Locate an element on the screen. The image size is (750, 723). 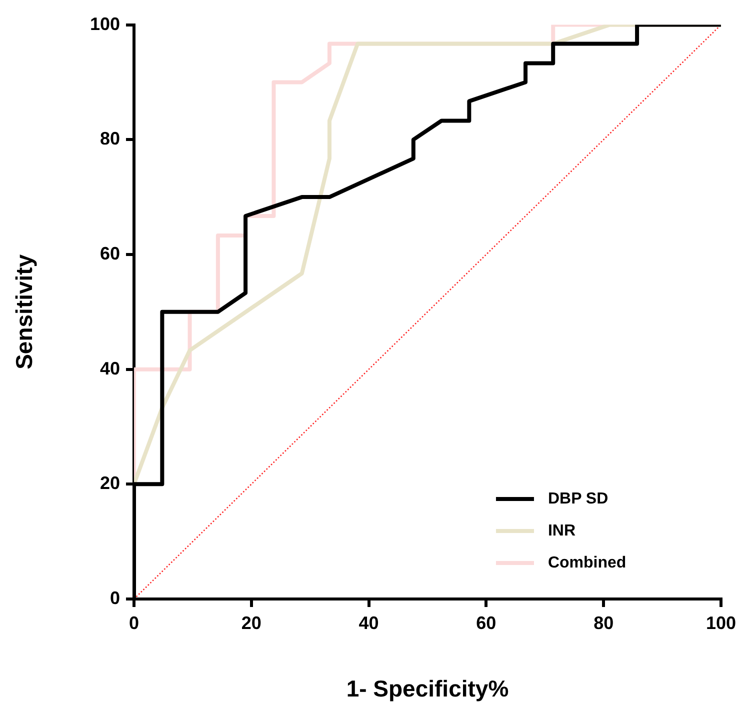
y-axis-title: Sensitivity is located at coordinates (24, 312).